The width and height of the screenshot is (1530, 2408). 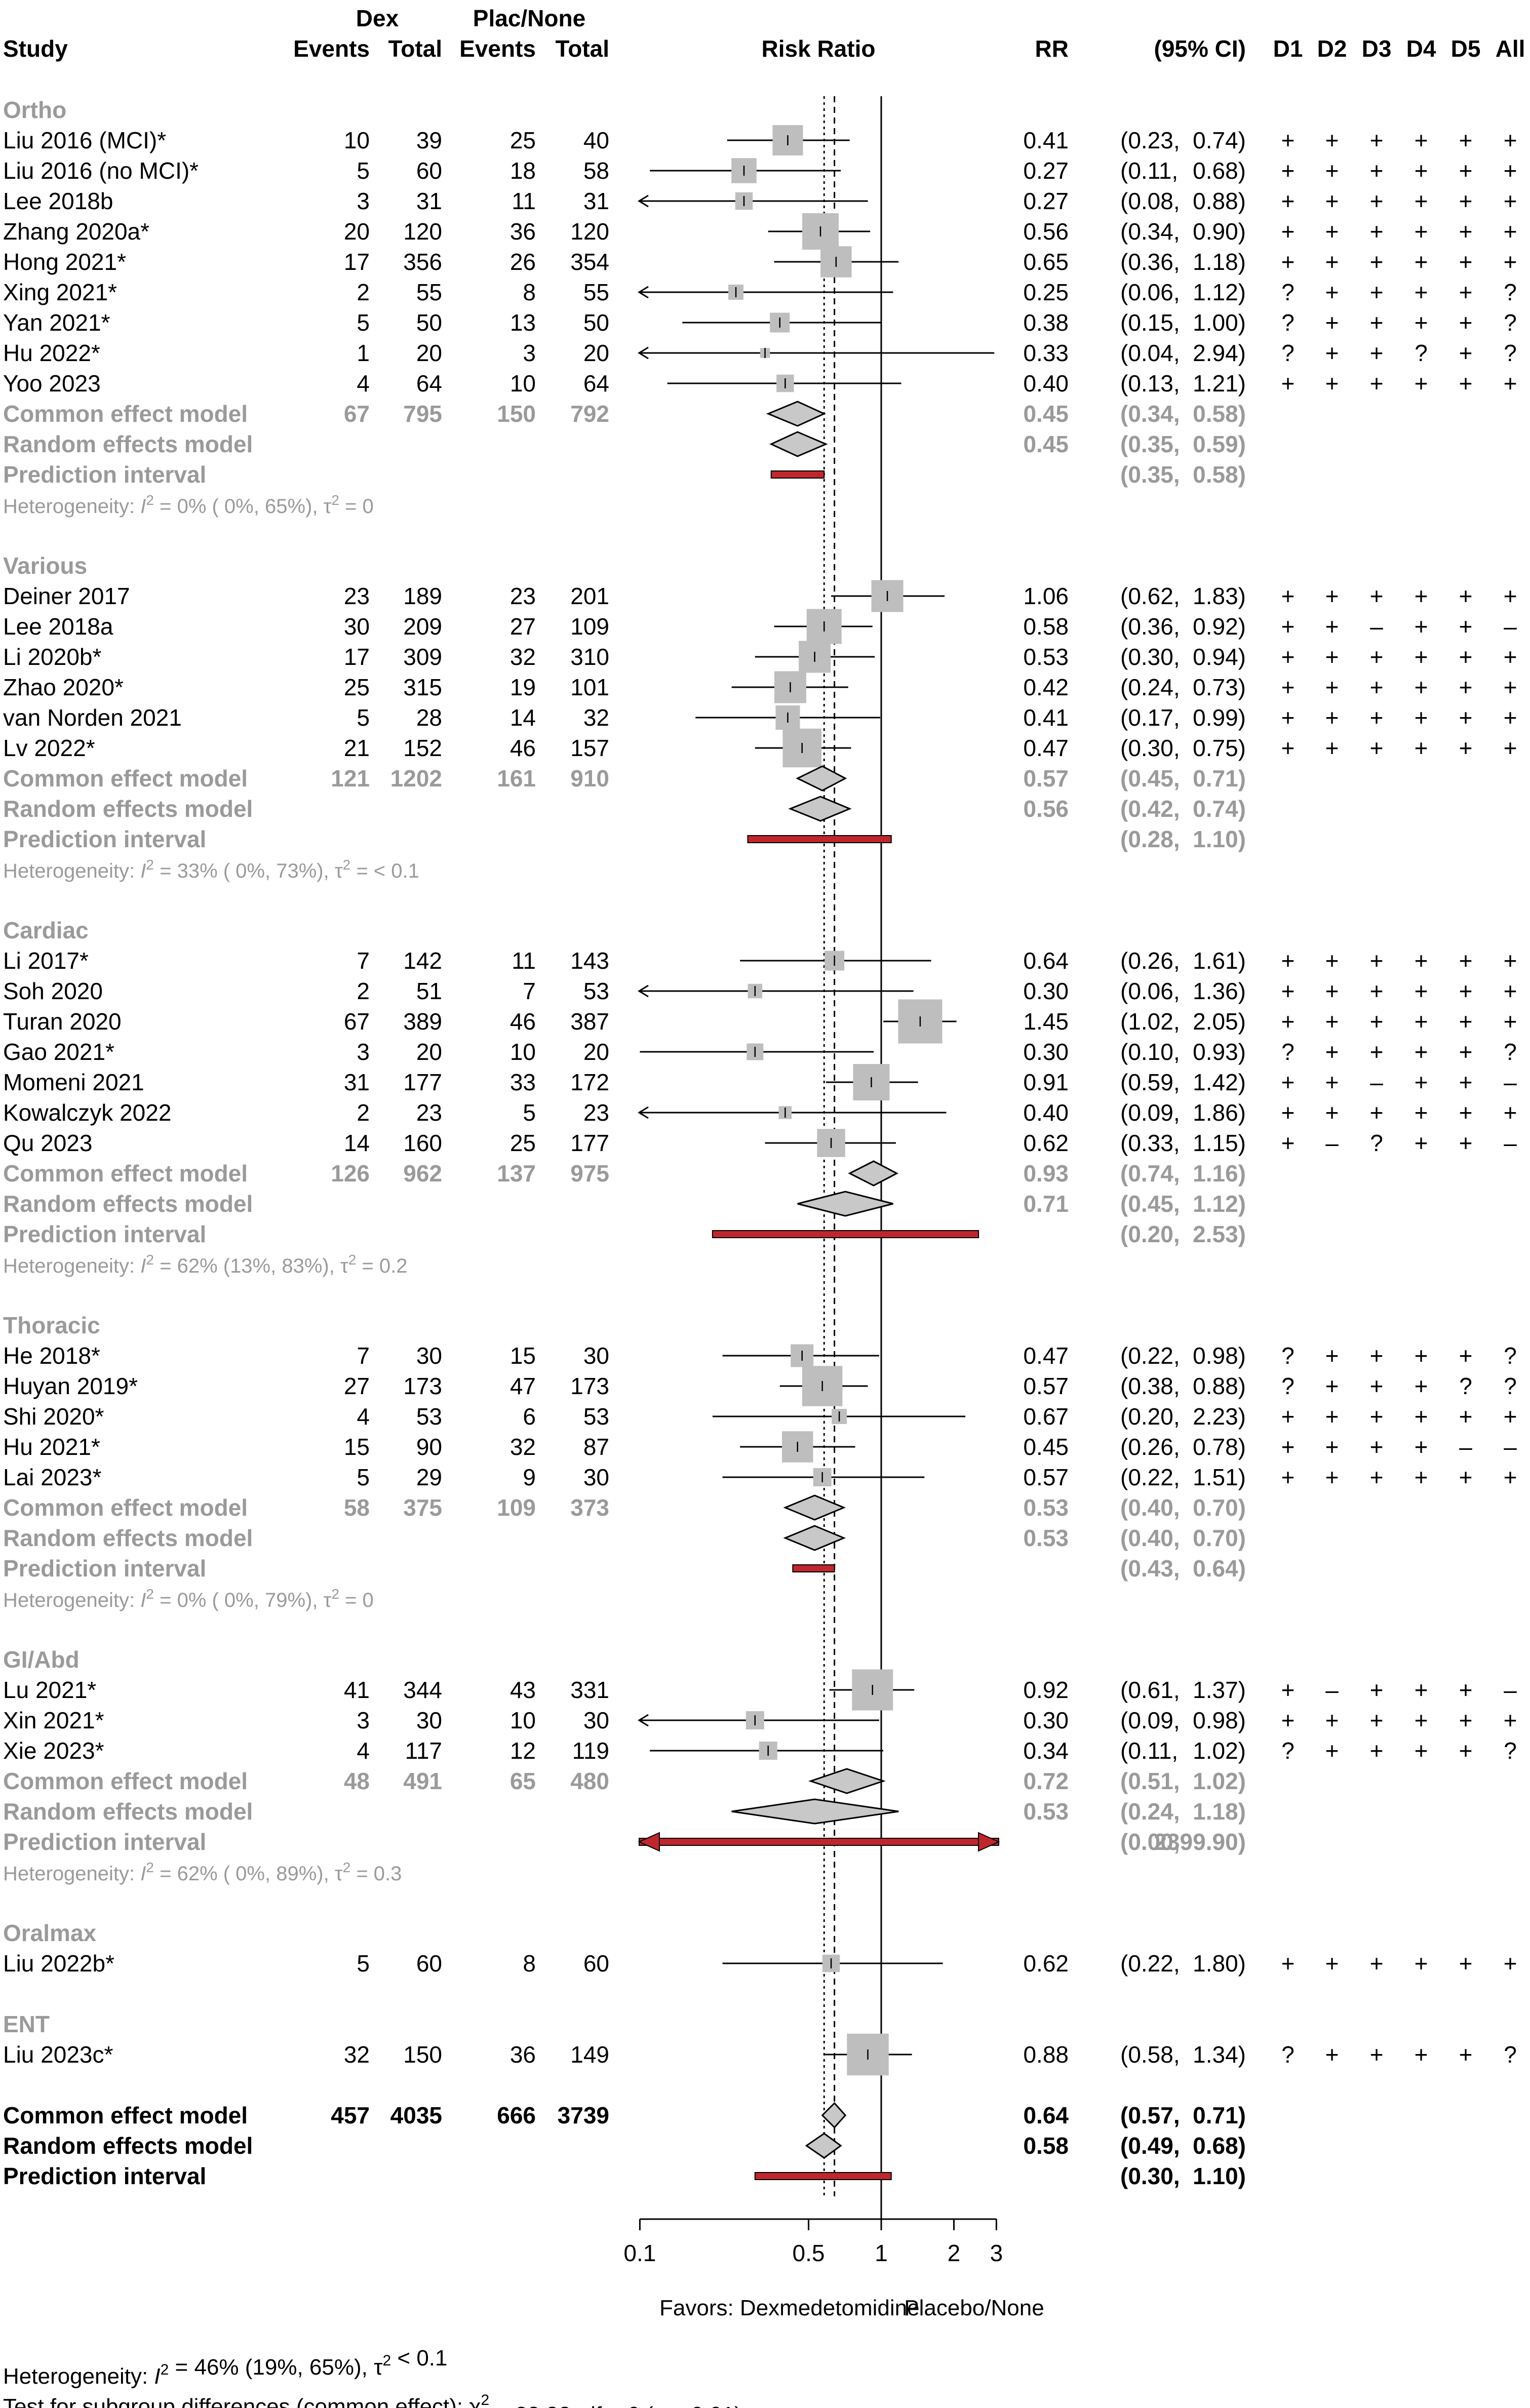 What do you see at coordinates (1150, 140) in the screenshot?
I see `ci-lower: (0.23,` at bounding box center [1150, 140].